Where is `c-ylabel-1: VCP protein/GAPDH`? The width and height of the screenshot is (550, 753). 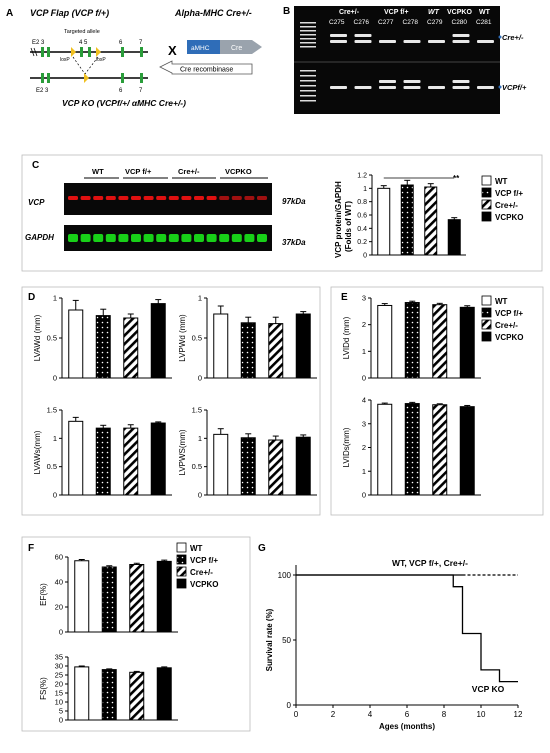
c-ylabel-1: VCP protein/GAPDH is located at coordinates (338, 219).